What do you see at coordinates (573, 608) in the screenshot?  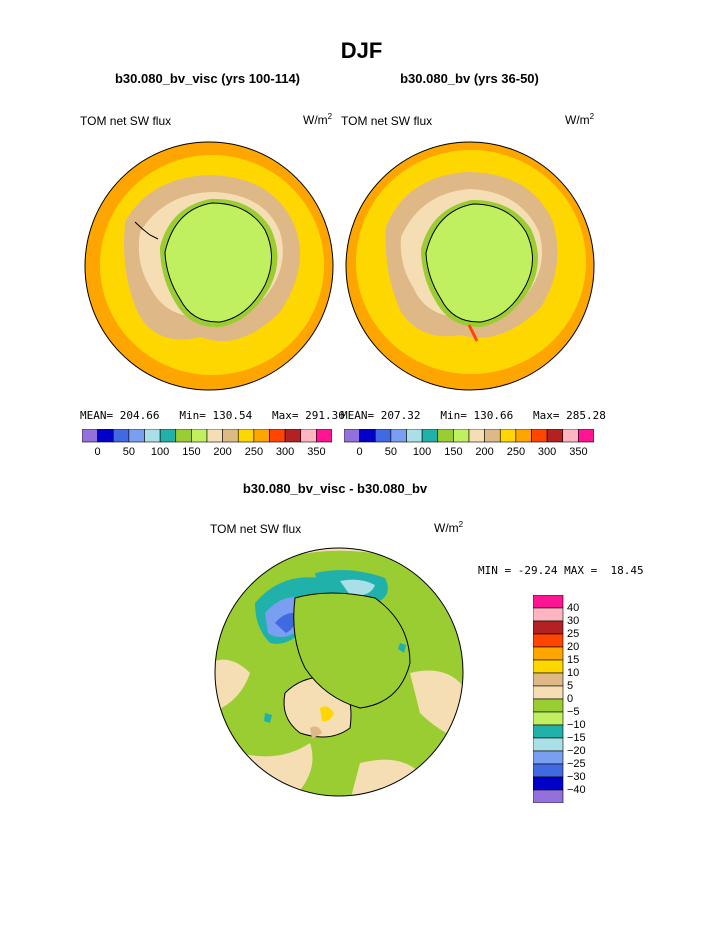 I see `legend-label: 40` at bounding box center [573, 608].